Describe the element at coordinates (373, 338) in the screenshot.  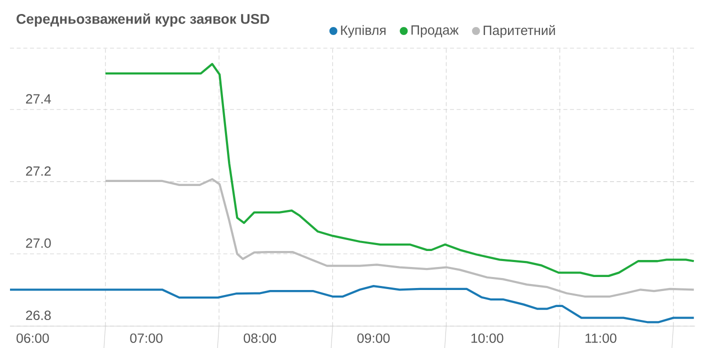
I see `x-tick-label: 09:00` at that location.